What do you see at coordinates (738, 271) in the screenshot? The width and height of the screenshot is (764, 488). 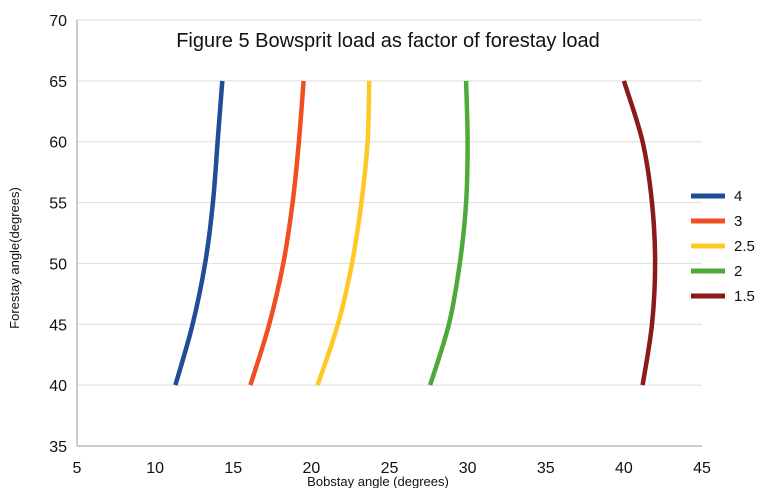 I see `legend-label: 2` at bounding box center [738, 271].